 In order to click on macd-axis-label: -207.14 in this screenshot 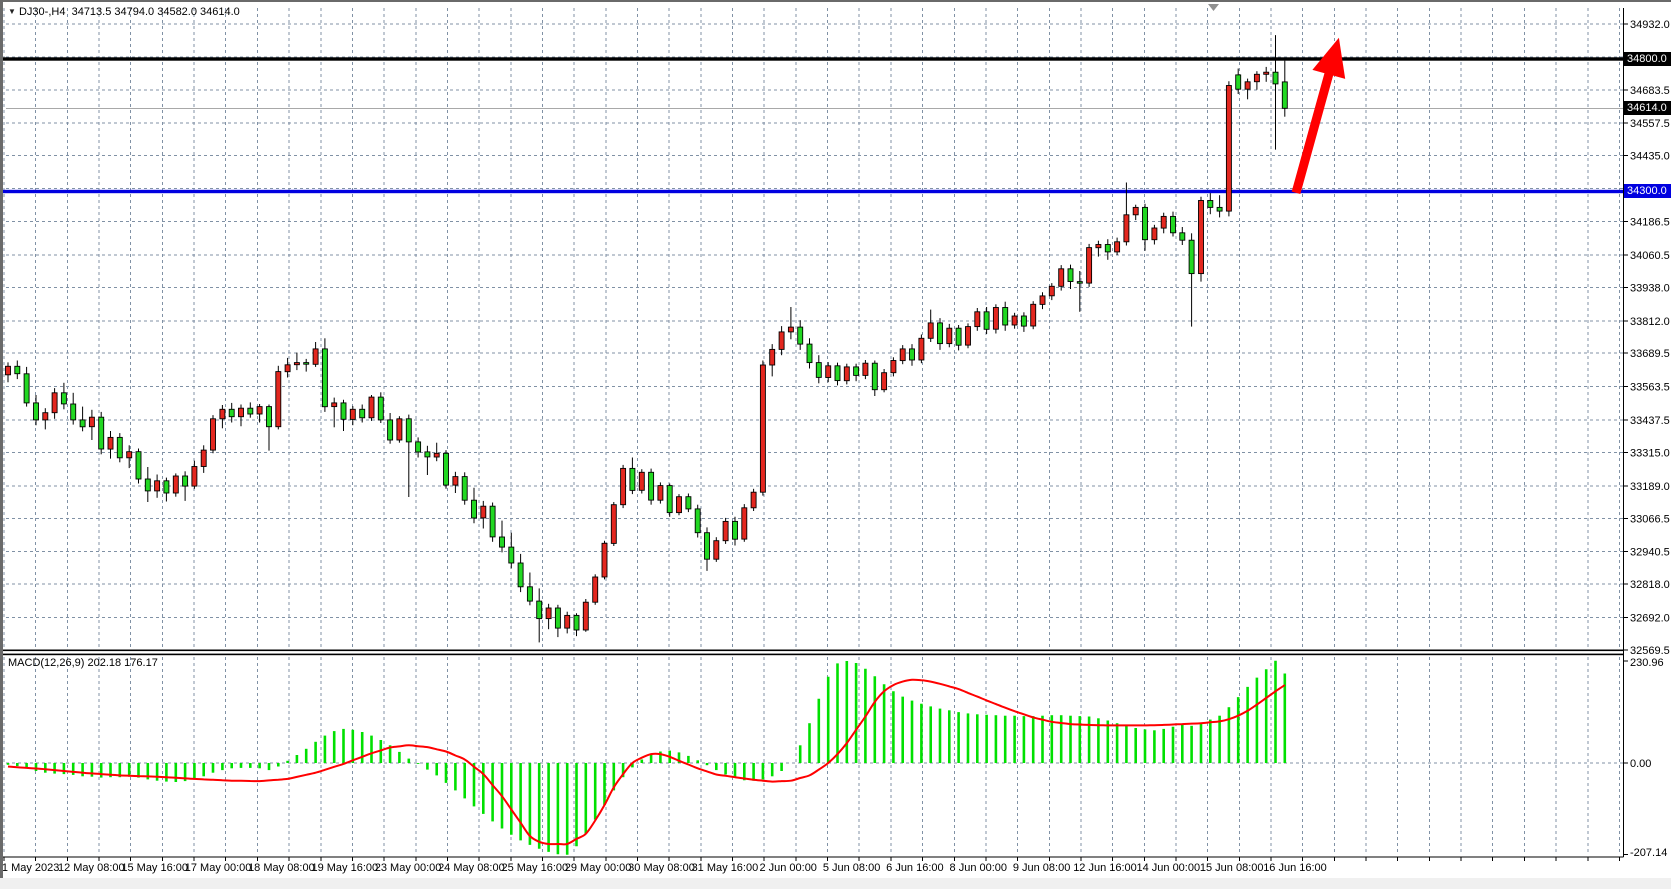, I will do `click(1648, 853)`.